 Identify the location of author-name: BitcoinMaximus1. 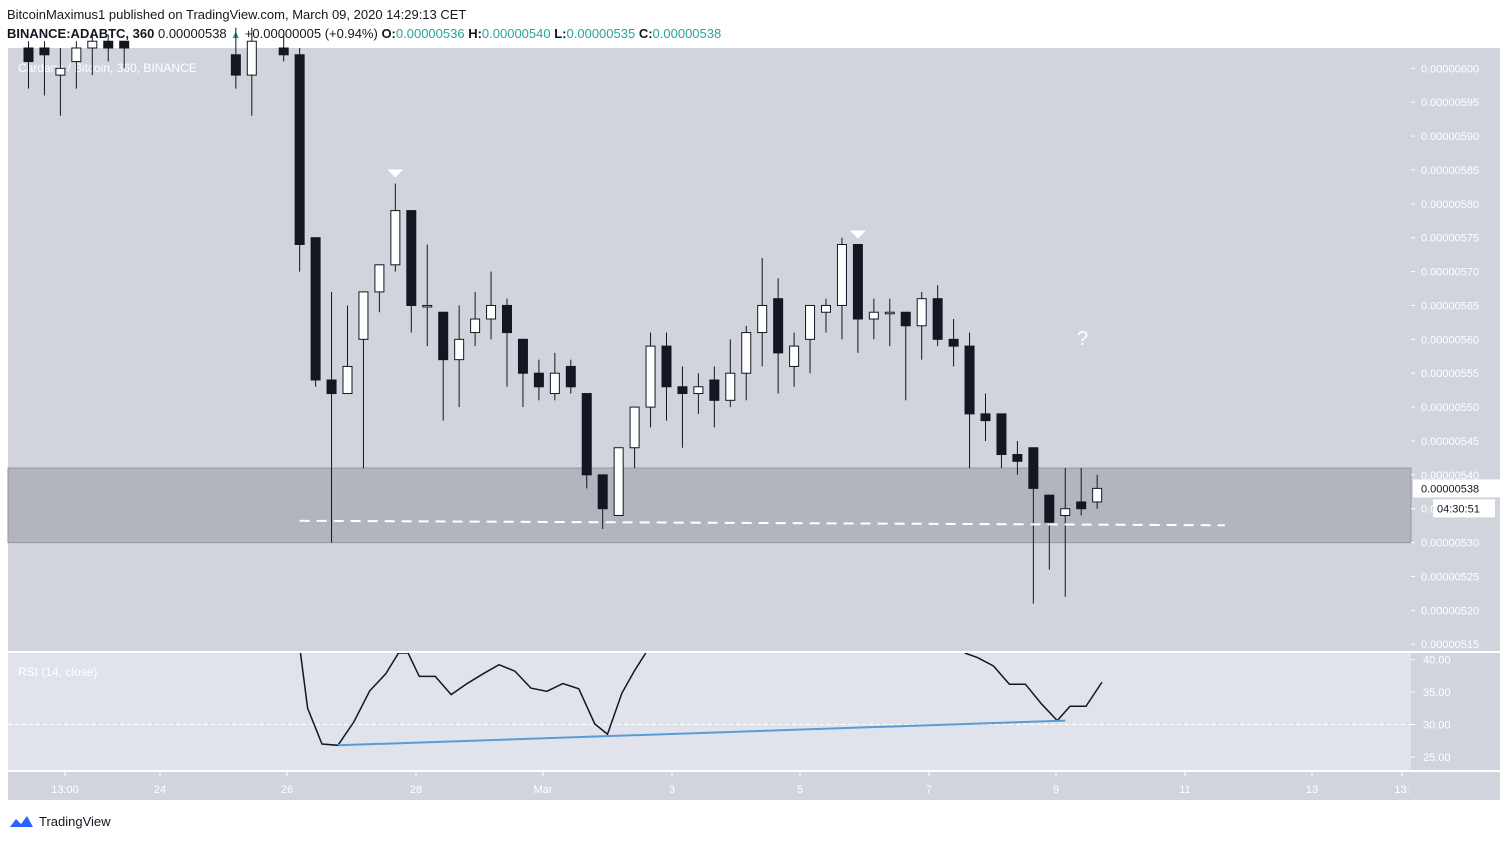
(56, 14).